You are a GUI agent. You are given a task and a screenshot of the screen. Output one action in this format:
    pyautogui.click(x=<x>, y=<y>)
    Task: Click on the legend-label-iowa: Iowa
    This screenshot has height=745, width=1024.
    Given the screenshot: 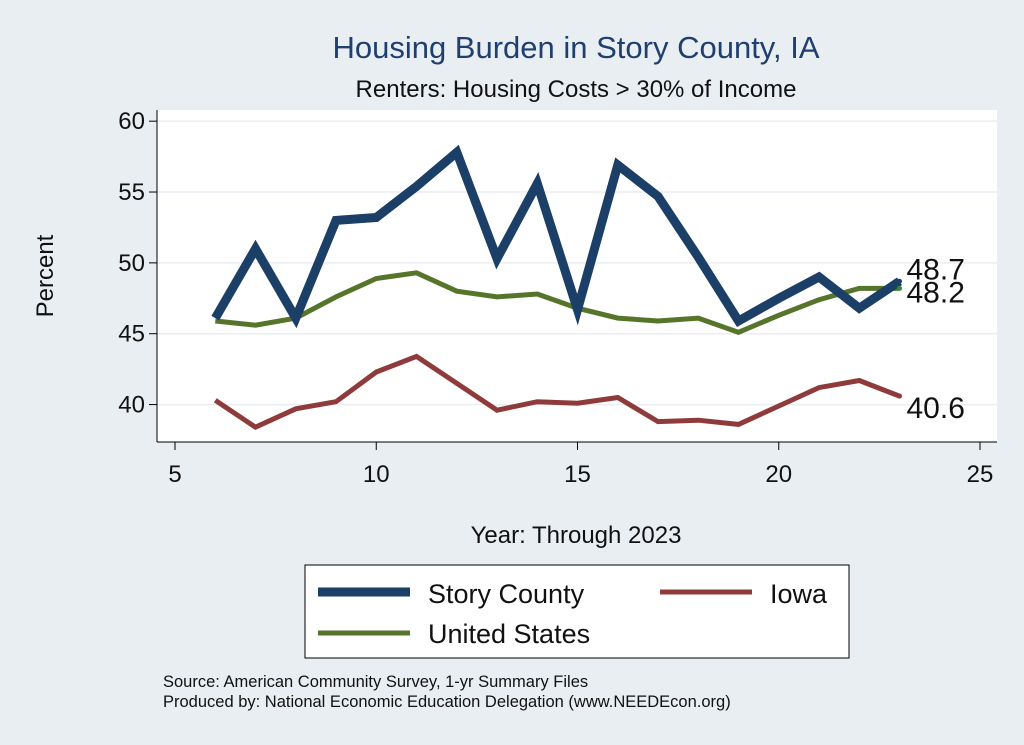 What is the action you would take?
    pyautogui.click(x=799, y=594)
    